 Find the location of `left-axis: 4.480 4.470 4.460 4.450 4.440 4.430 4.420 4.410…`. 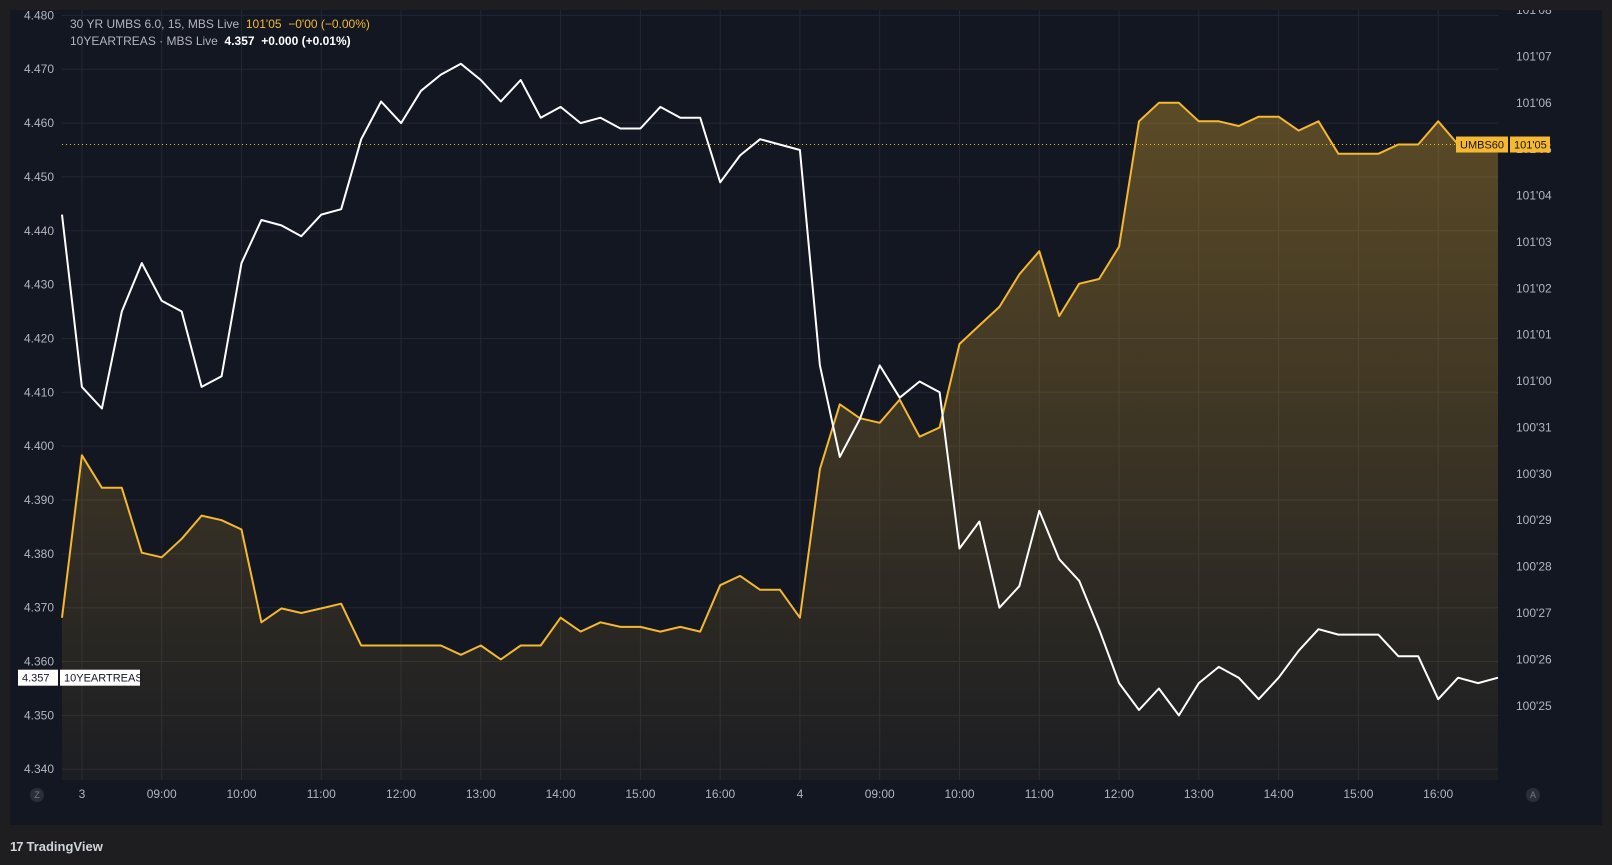

left-axis: 4.480 4.470 4.460 4.450 4.440 4.430 4.420 4.410… is located at coordinates (39, 393).